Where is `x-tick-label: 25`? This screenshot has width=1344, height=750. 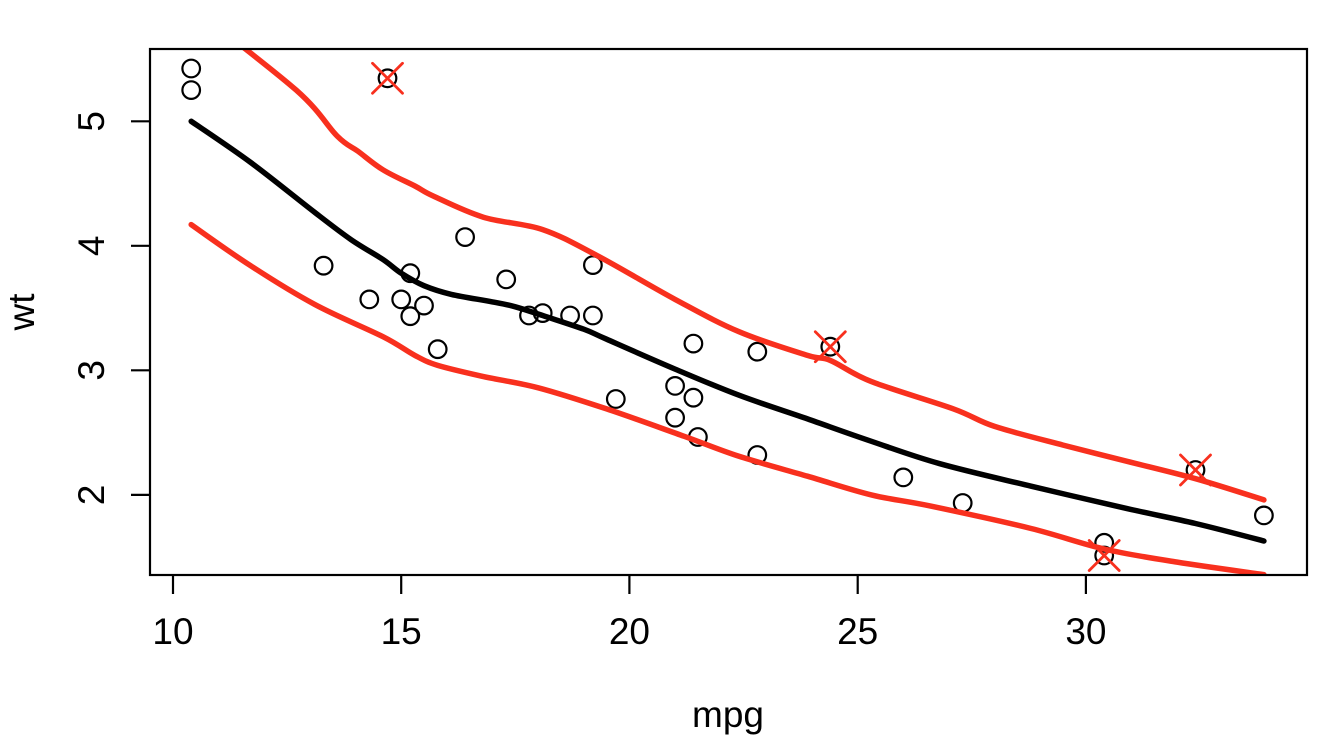 x-tick-label: 25 is located at coordinates (857, 631).